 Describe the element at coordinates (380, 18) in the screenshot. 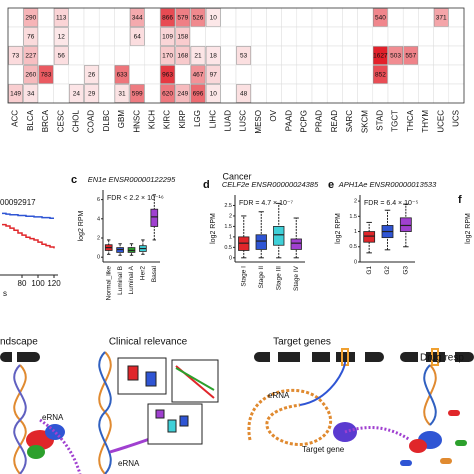

I see `cell-label: 540` at that location.